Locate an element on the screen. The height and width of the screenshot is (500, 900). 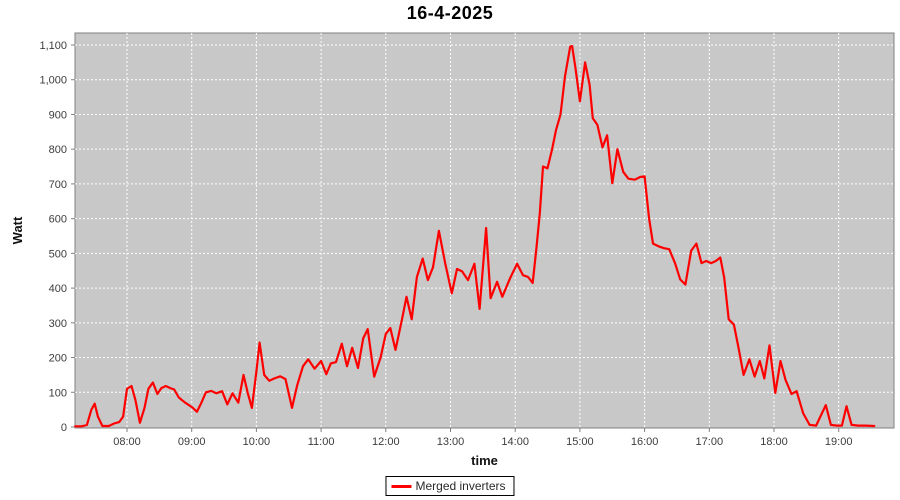
x-tick-label: 14:00 is located at coordinates (515, 442).